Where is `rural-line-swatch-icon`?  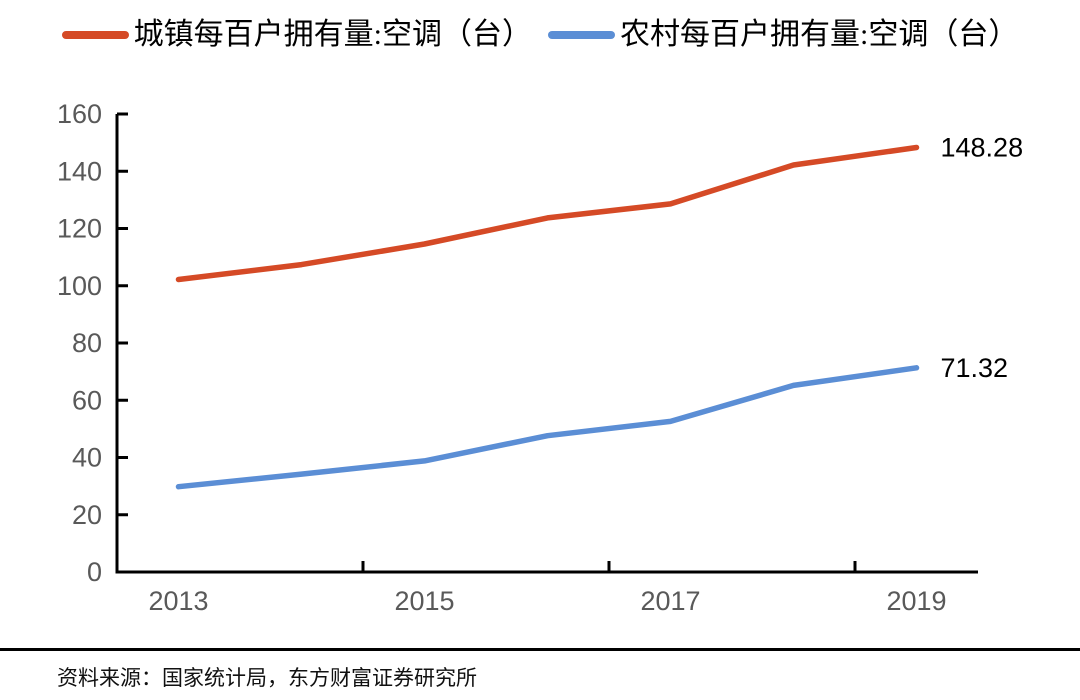 rural-line-swatch-icon is located at coordinates (581, 35).